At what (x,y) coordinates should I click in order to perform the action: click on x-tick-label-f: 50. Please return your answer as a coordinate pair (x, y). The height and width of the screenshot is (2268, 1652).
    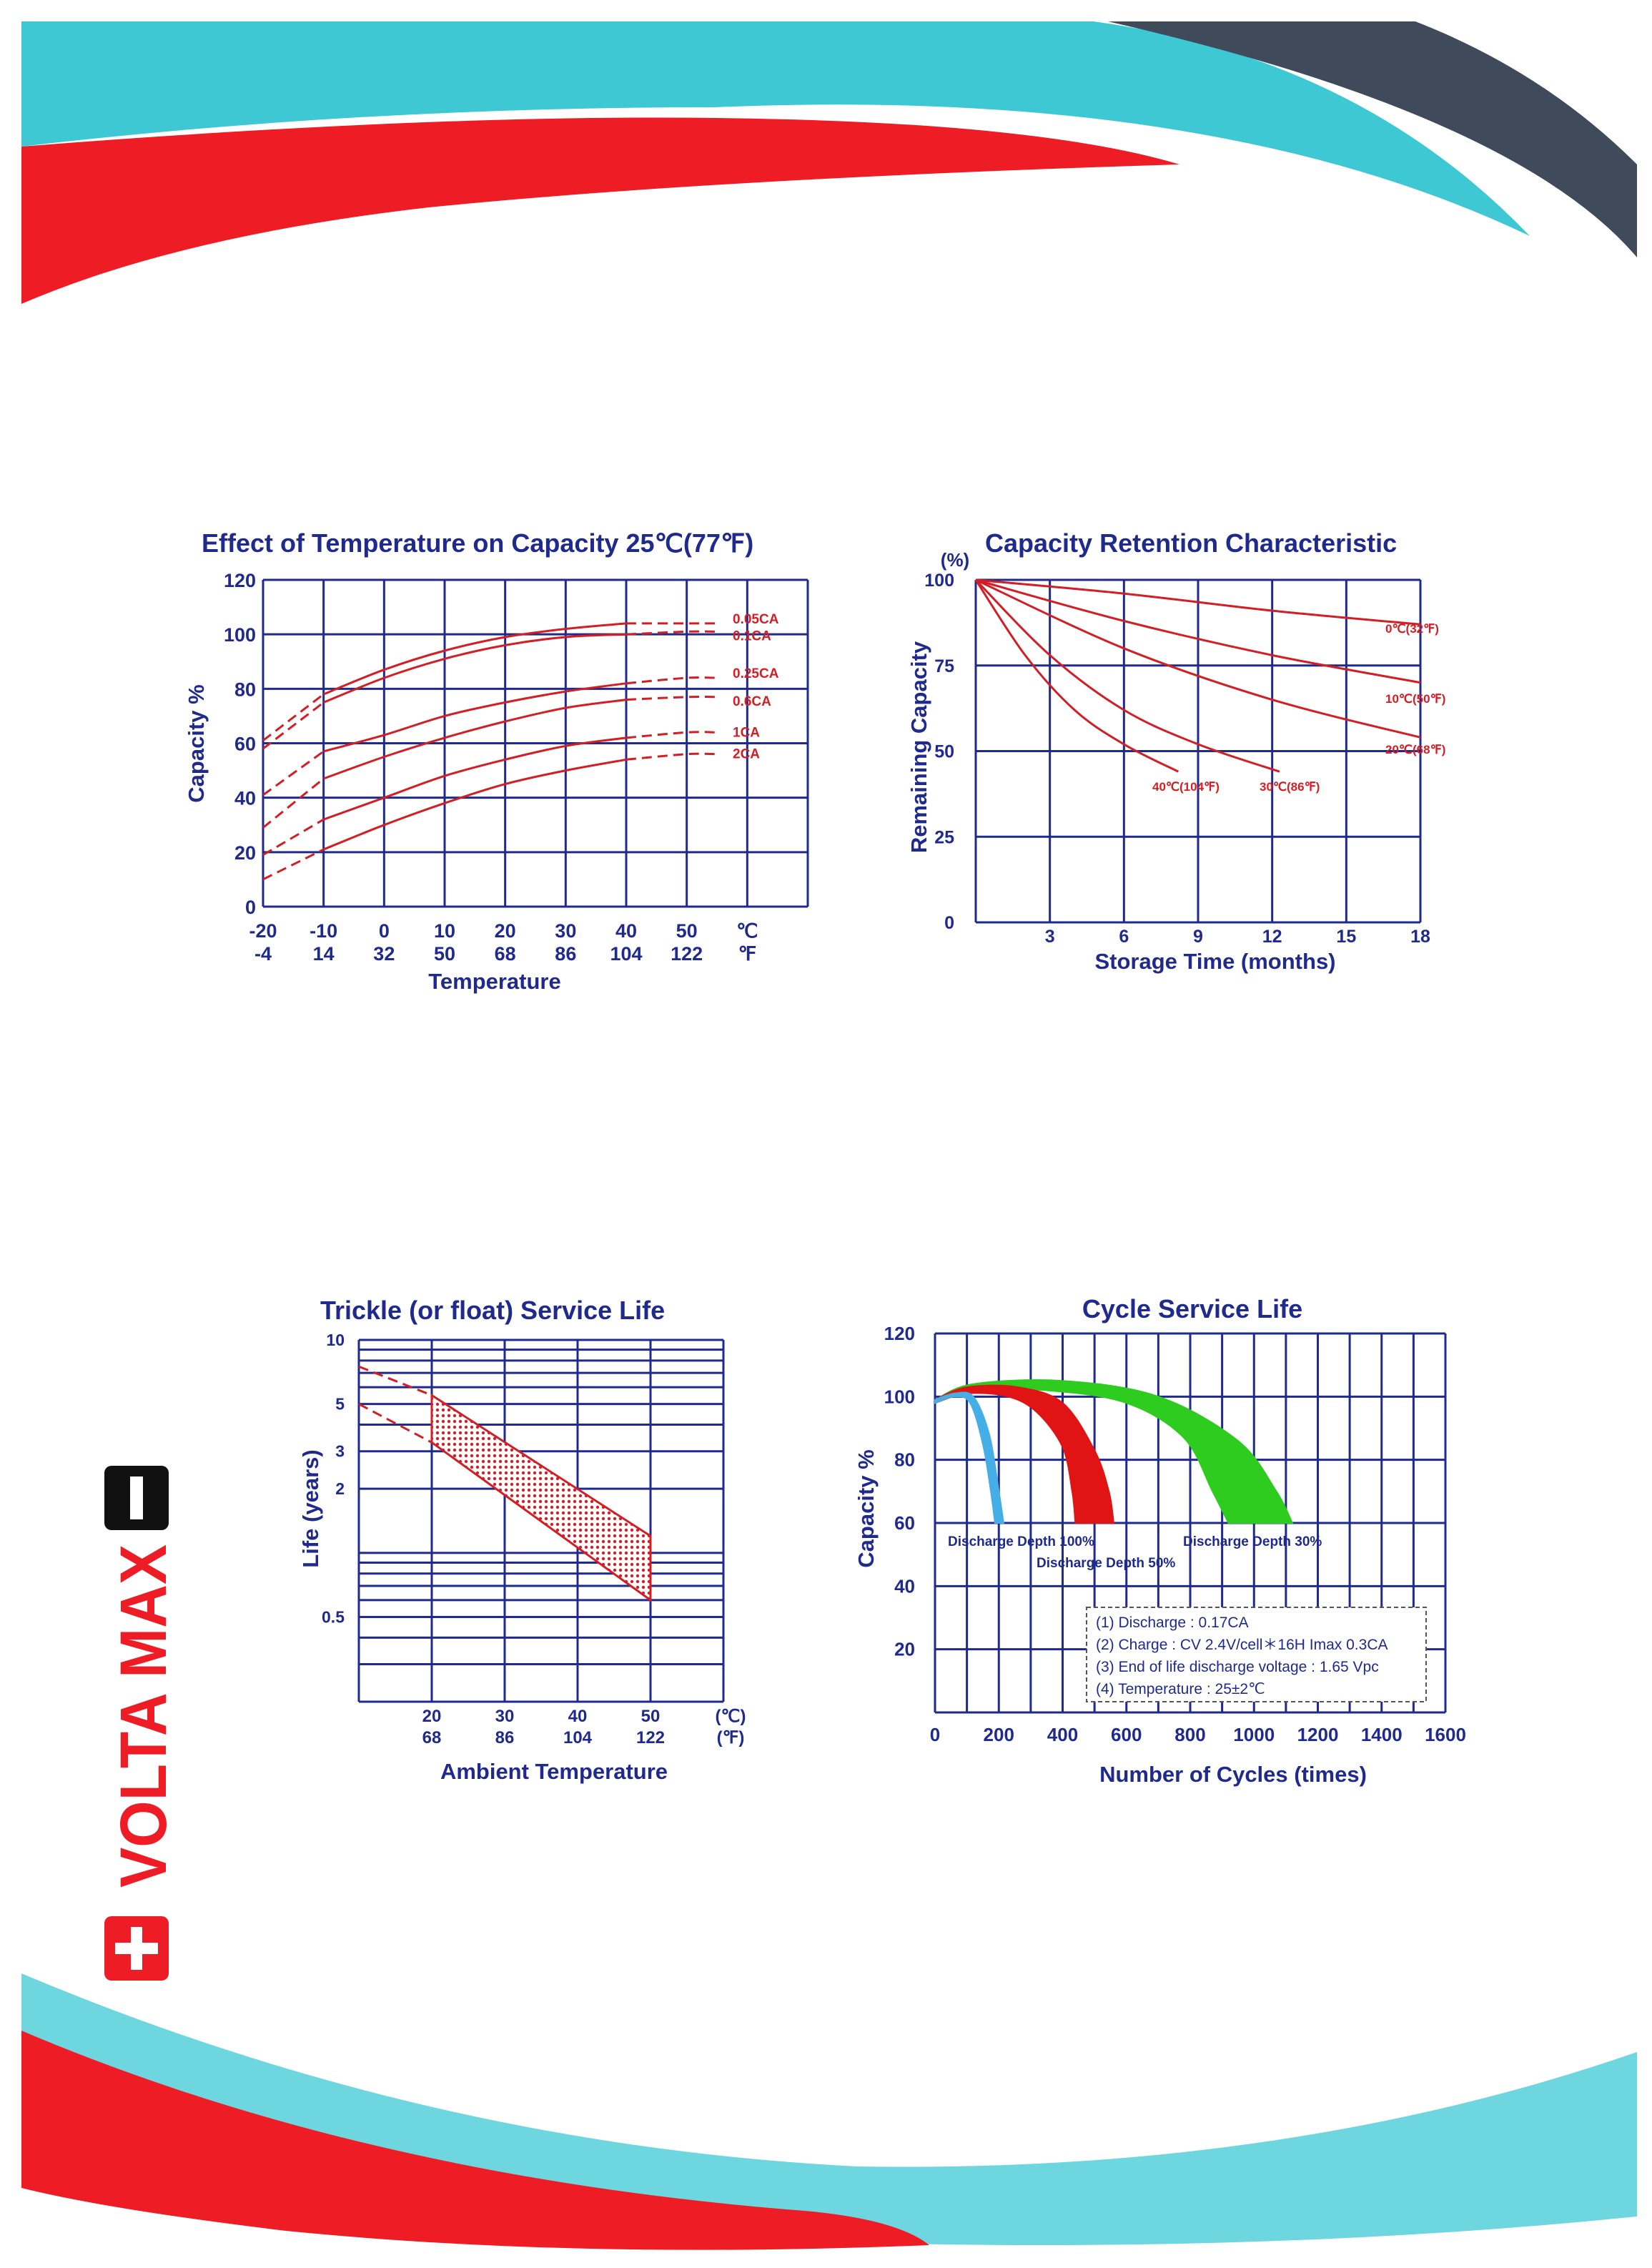
    Looking at the image, I should click on (445, 954).